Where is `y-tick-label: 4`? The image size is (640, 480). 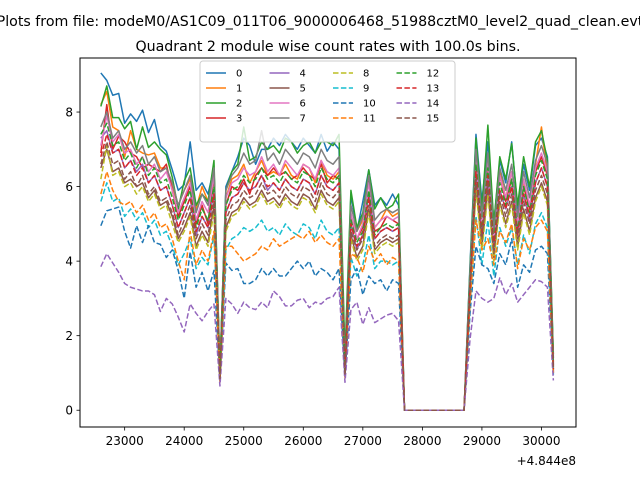 y-tick-label: 4 is located at coordinates (69, 262).